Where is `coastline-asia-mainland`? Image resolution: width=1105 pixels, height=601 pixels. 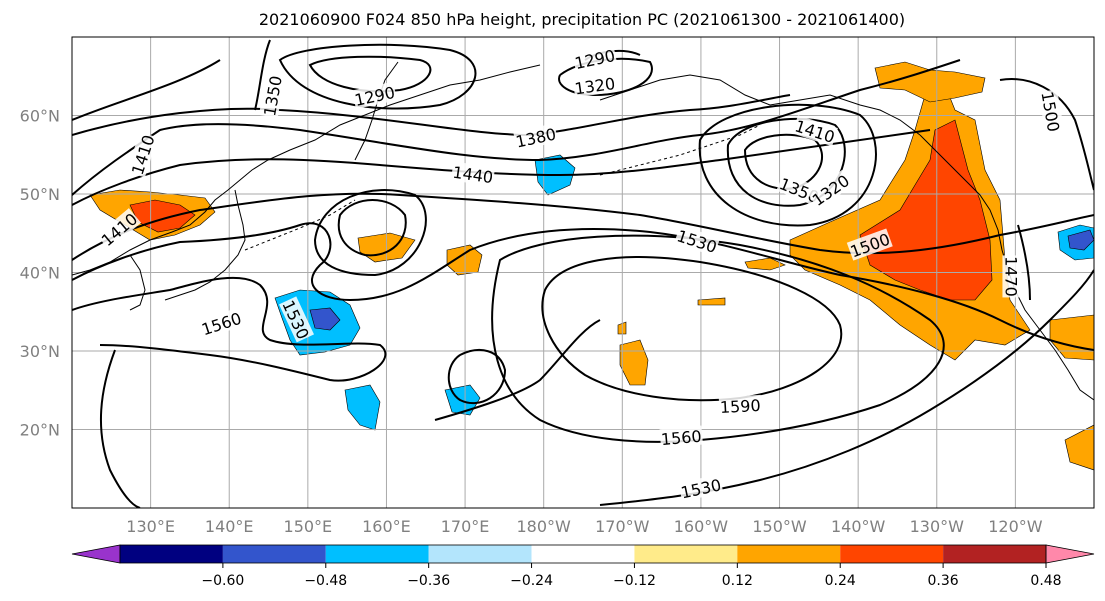 coastline-asia-mainland is located at coordinates (306, 170).